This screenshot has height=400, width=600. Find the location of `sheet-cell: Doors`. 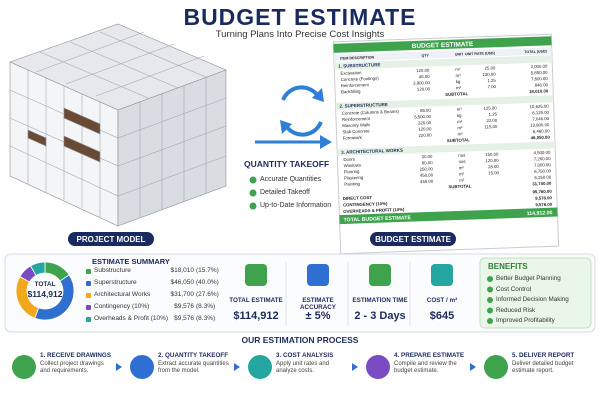

sheet-cell: Doors is located at coordinates (349, 159).